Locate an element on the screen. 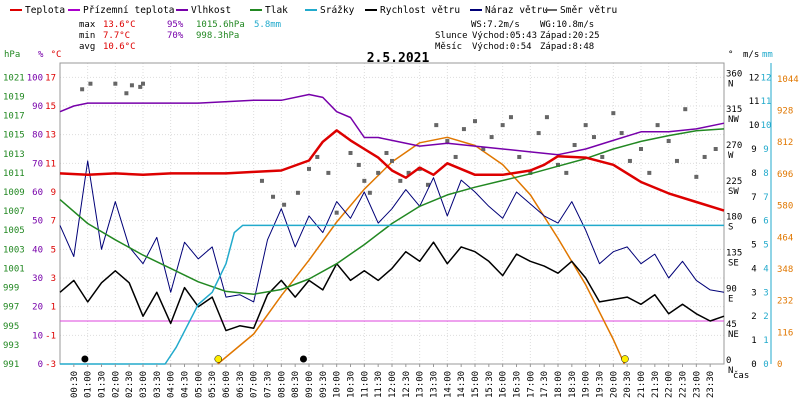 The width and height of the screenshot is (800, 400). axis-deg-tick: 45 is located at coordinates (731, 325).